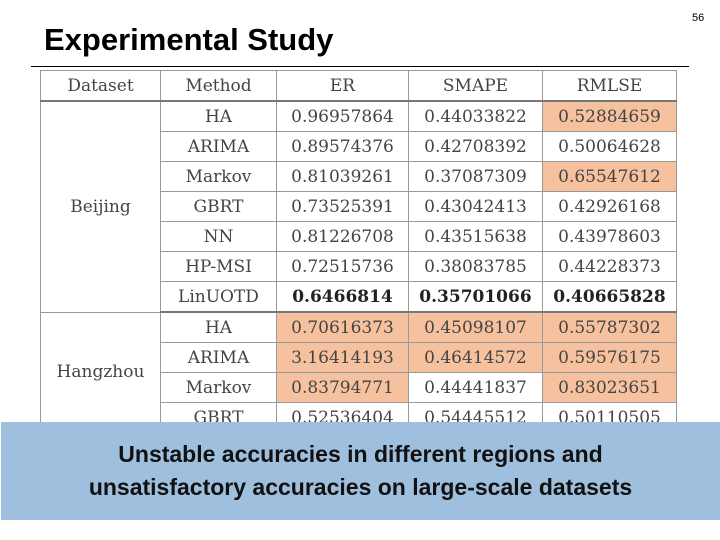 This screenshot has width=720, height=540. What do you see at coordinates (342, 86) in the screenshot?
I see `header-er: ER` at bounding box center [342, 86].